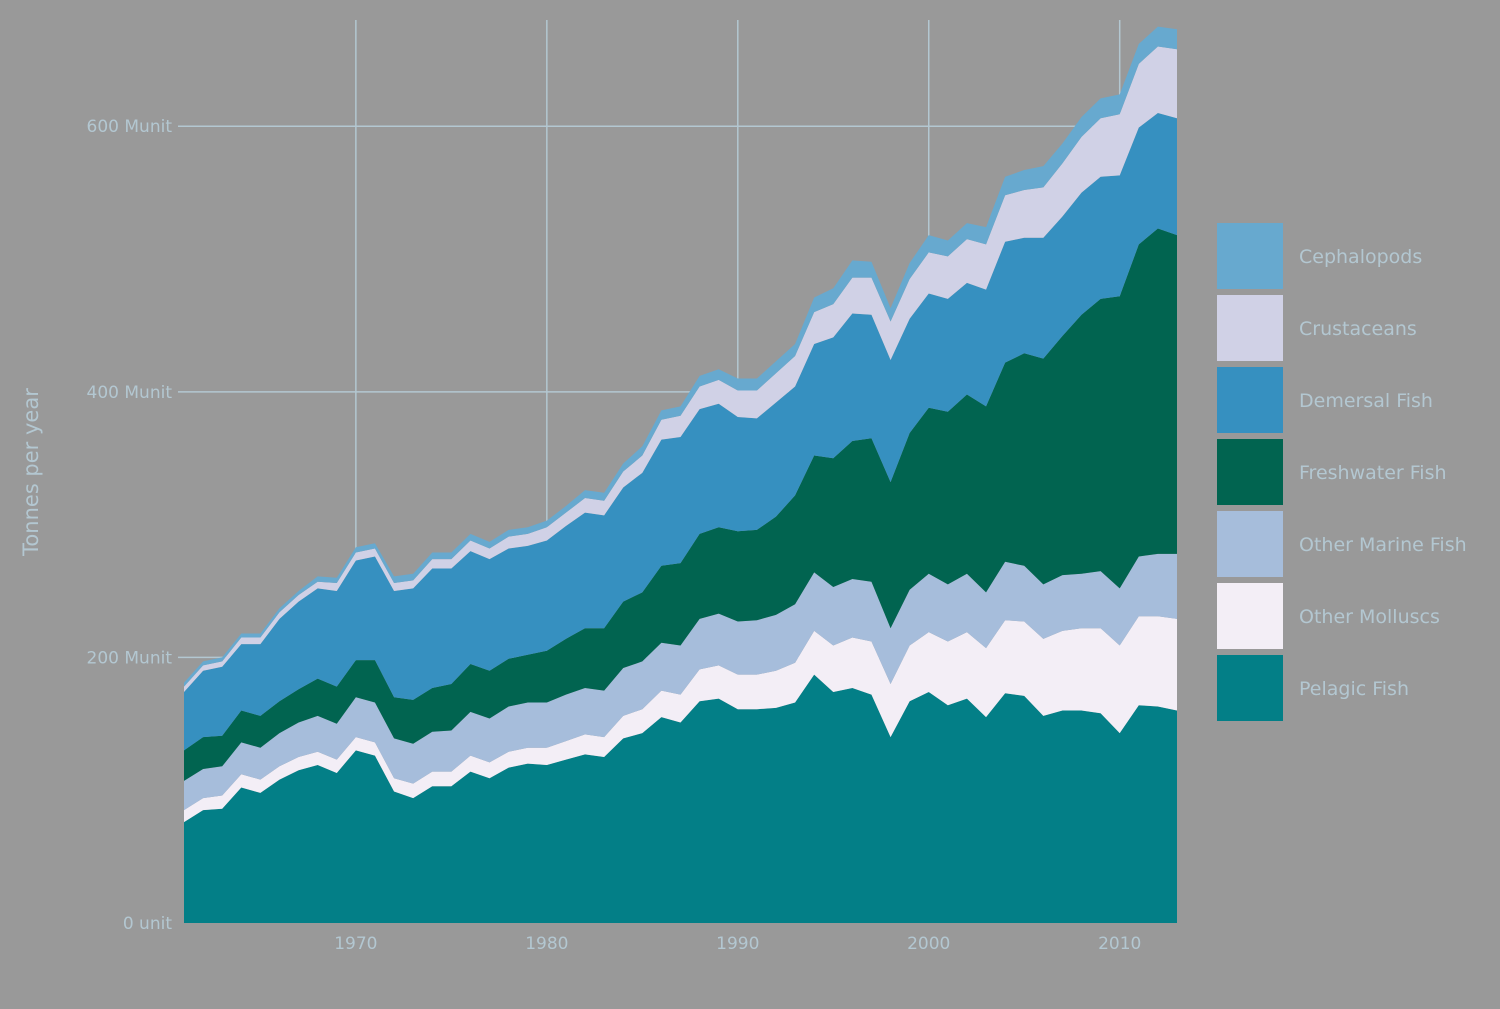  I want to click on y-tick-label: 0 unit, so click(147, 924).